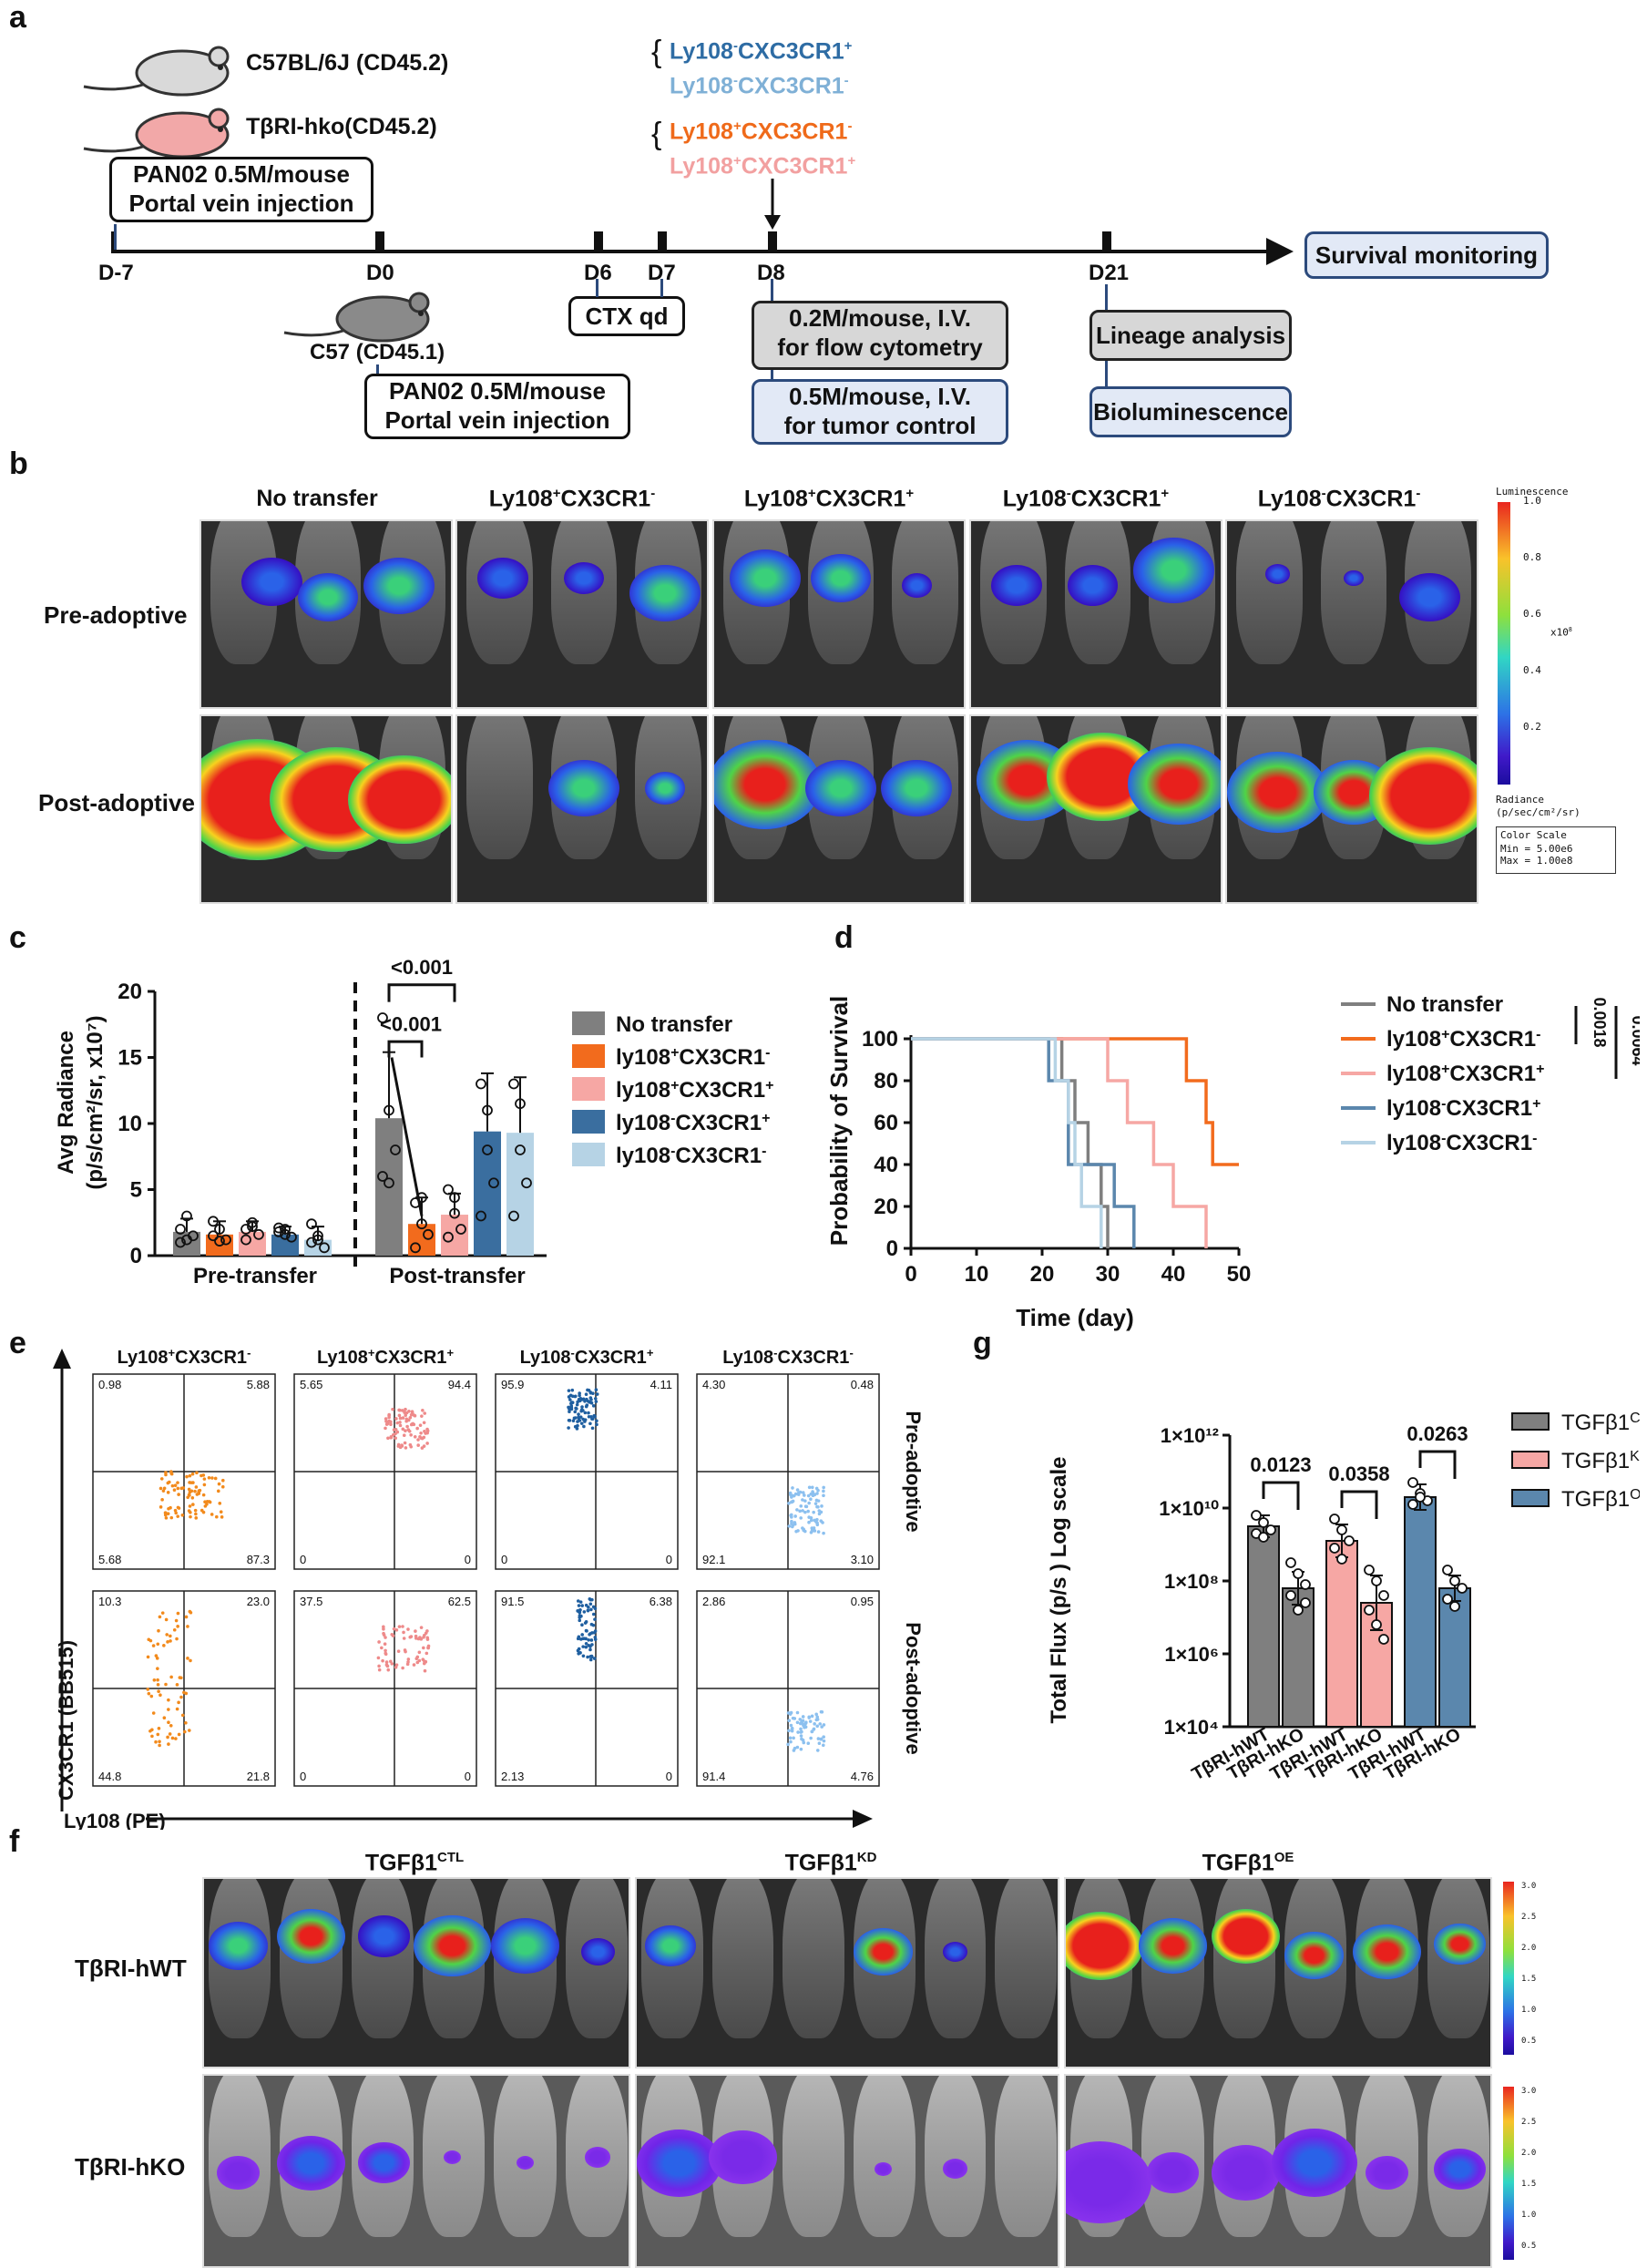 This screenshot has width=1647, height=2268. I want to click on label-part: ly108, so click(643, 1123).